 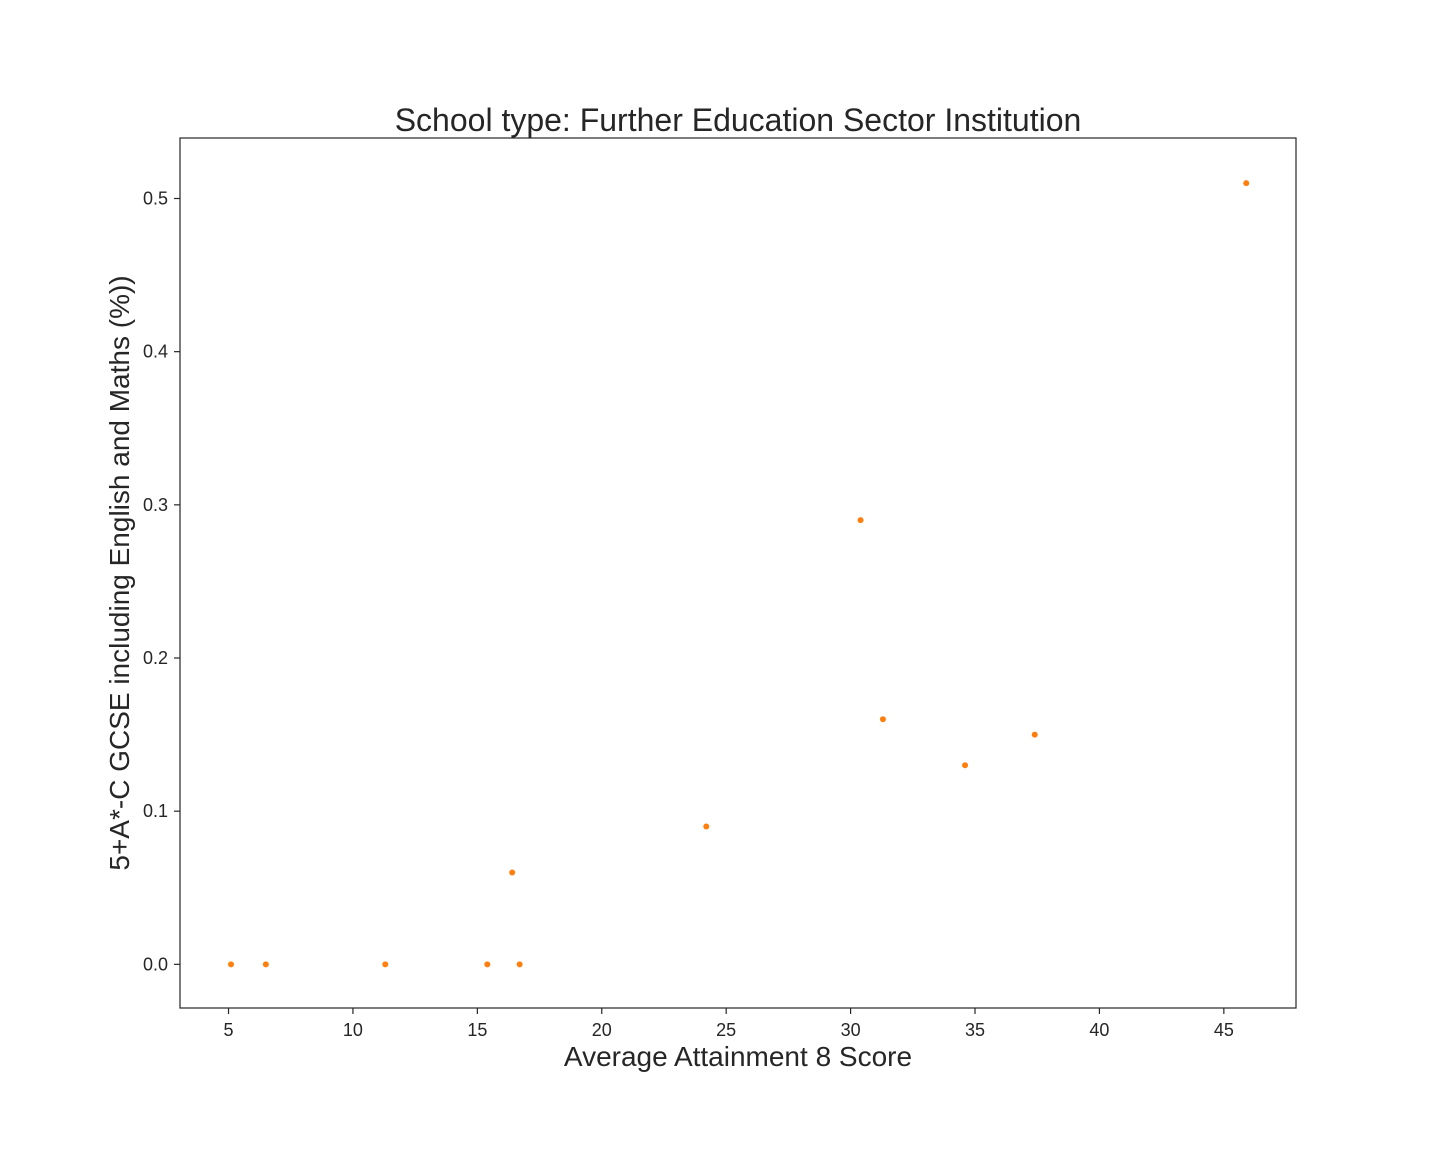 I want to click on x-tick-label: 10, so click(x=353, y=1030).